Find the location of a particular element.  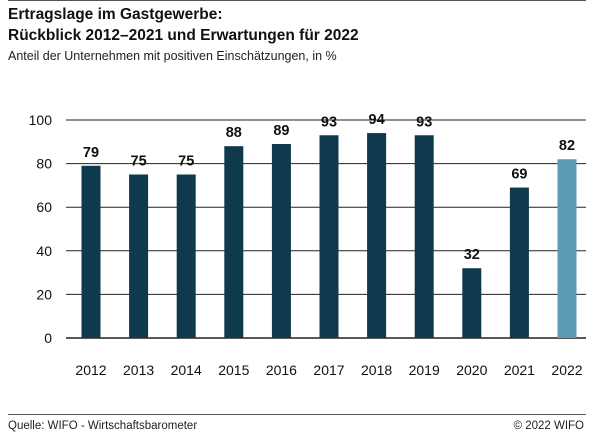

x-tick-label-2015: 2015 is located at coordinates (233, 370).